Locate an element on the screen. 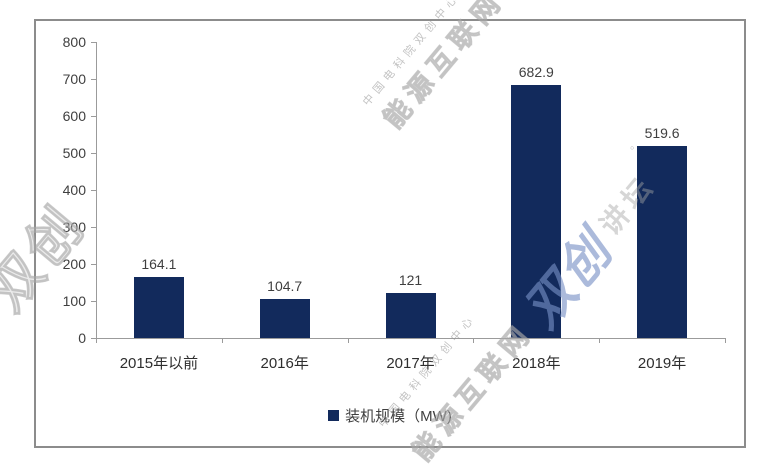 This screenshot has width=773, height=467. bar-value-label: 519.6 is located at coordinates (662, 132).